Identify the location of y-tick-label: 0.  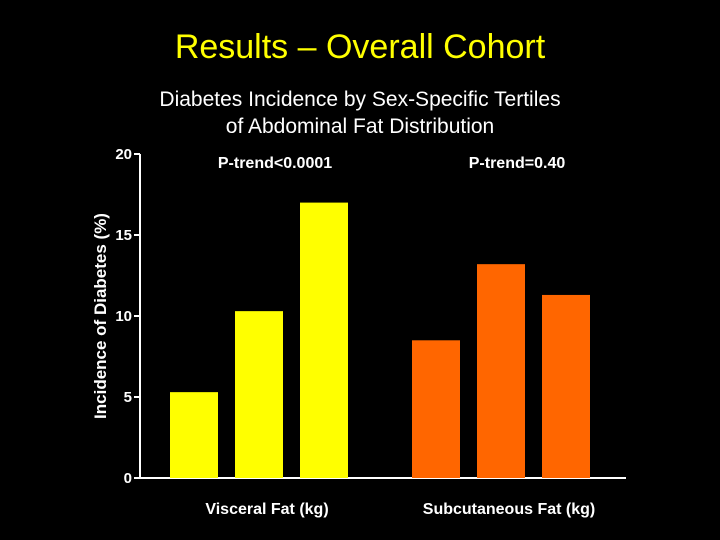
(128, 478).